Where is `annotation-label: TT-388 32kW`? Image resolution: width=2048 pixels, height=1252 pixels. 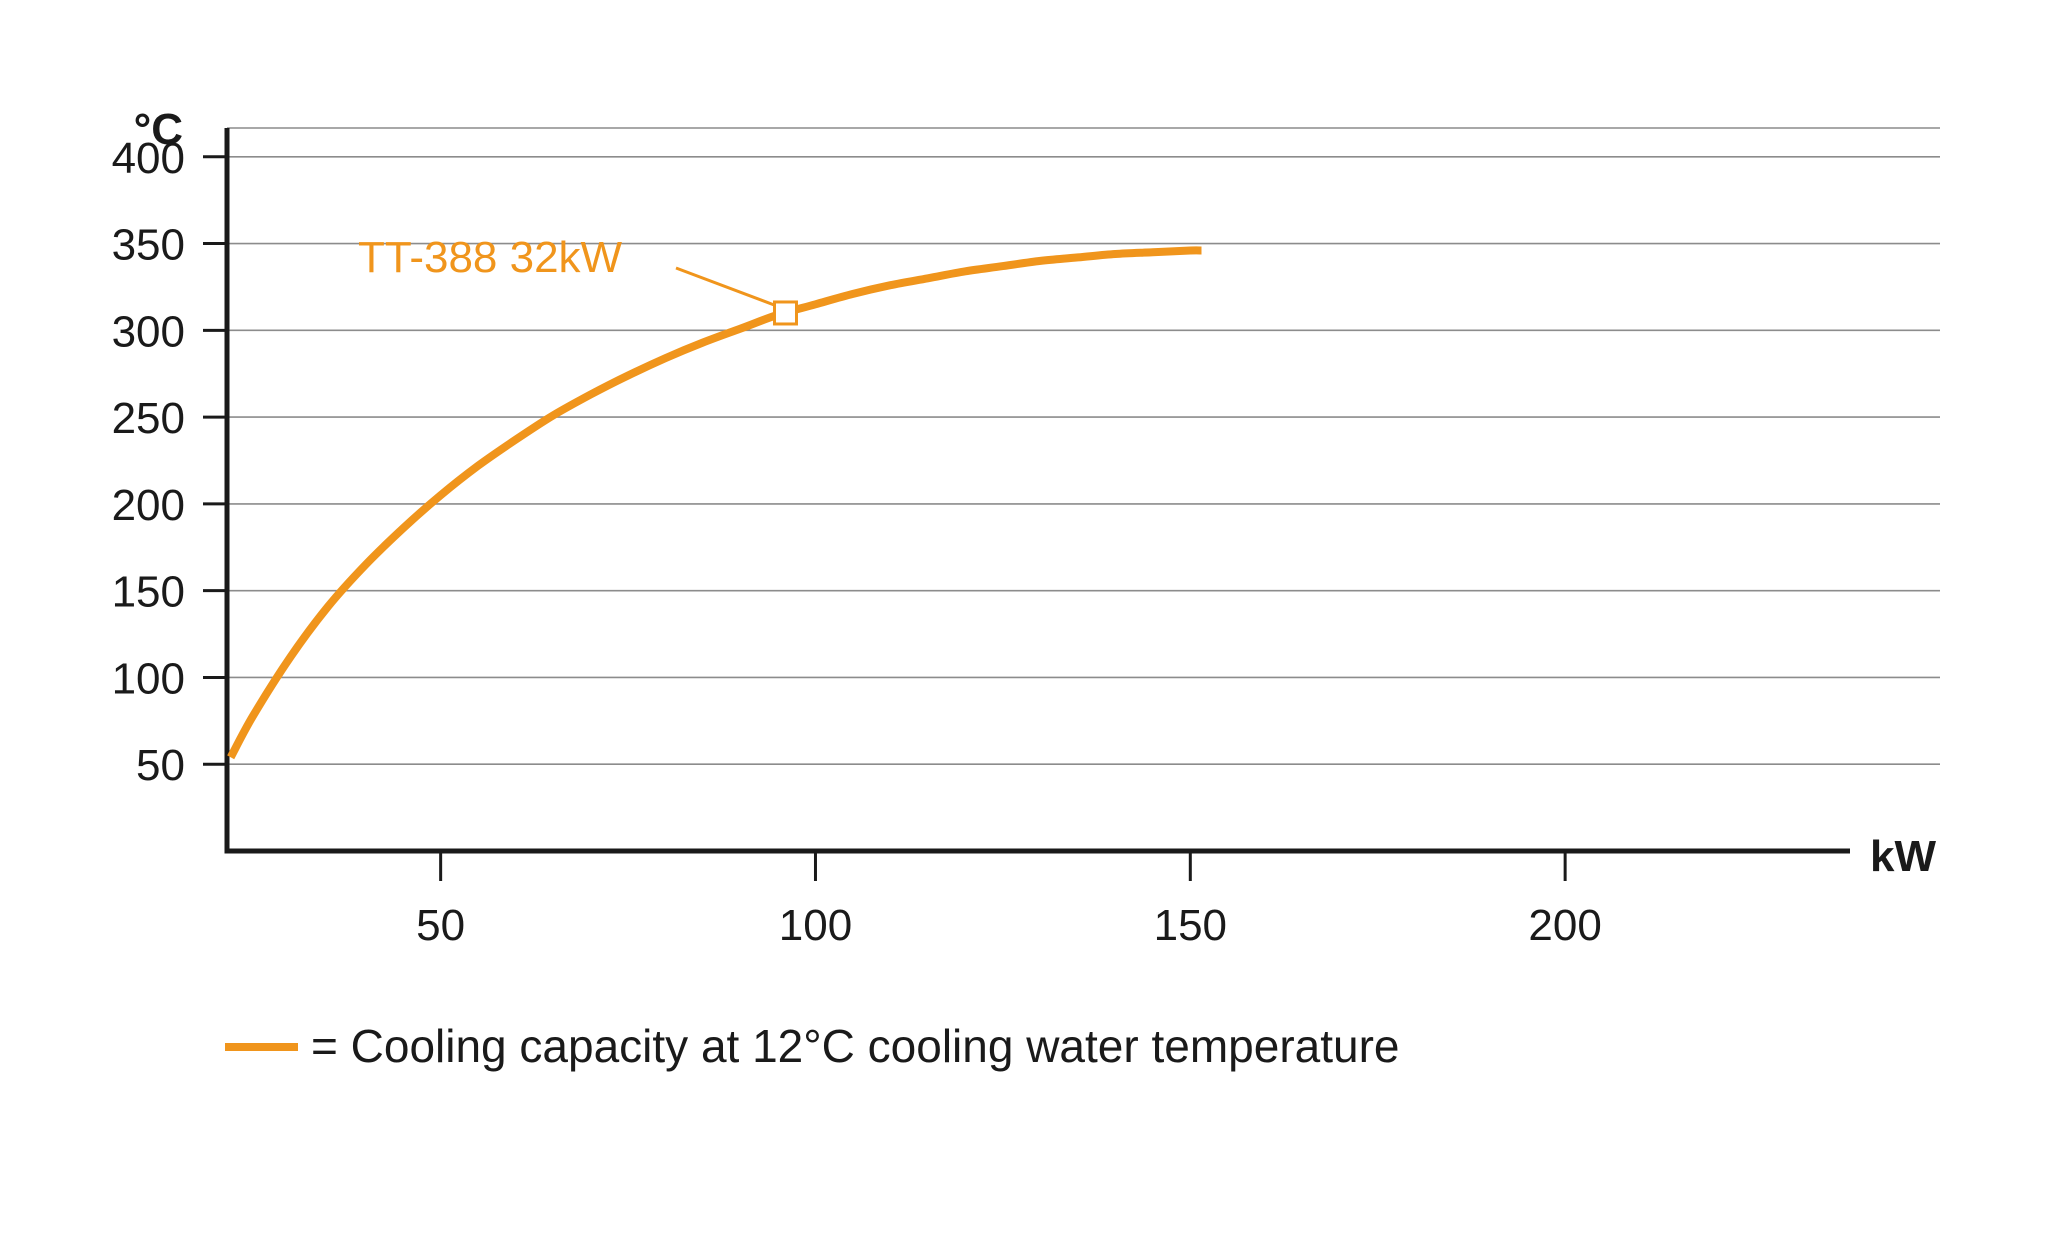 annotation-label: TT-388 32kW is located at coordinates (490, 257).